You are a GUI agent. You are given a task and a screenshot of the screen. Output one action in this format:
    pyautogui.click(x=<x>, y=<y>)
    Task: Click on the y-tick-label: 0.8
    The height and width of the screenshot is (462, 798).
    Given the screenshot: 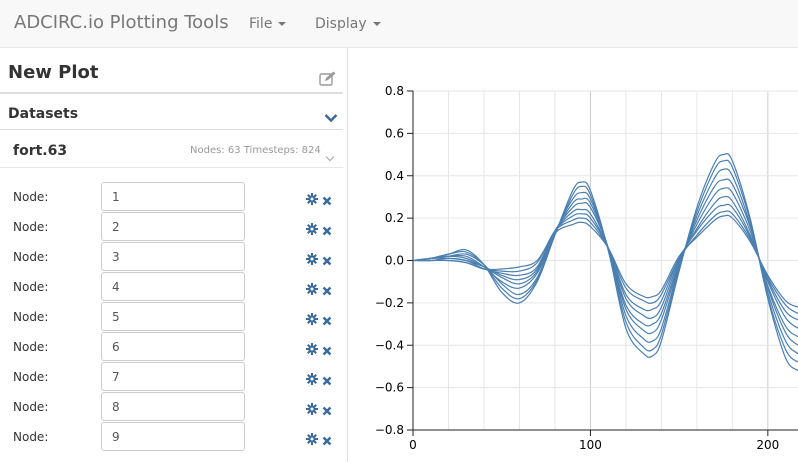 What is the action you would take?
    pyautogui.click(x=394, y=91)
    